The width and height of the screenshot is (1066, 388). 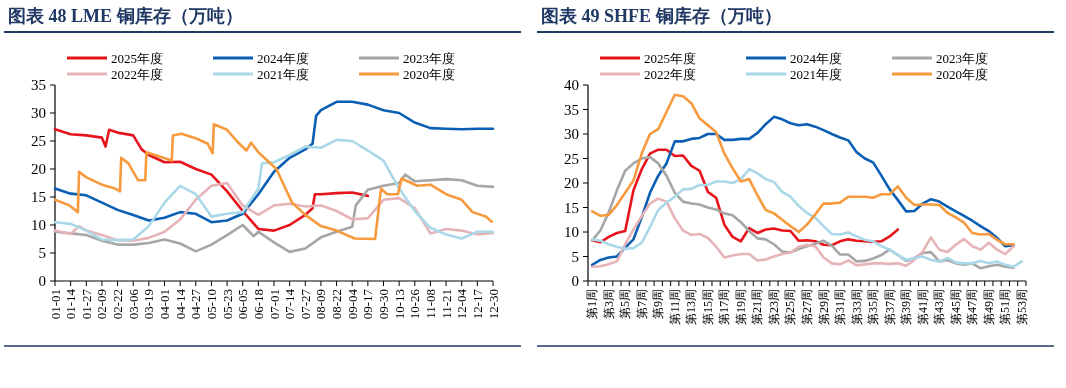 I want to click on x-tick-label: 第21周, so click(x=757, y=307).